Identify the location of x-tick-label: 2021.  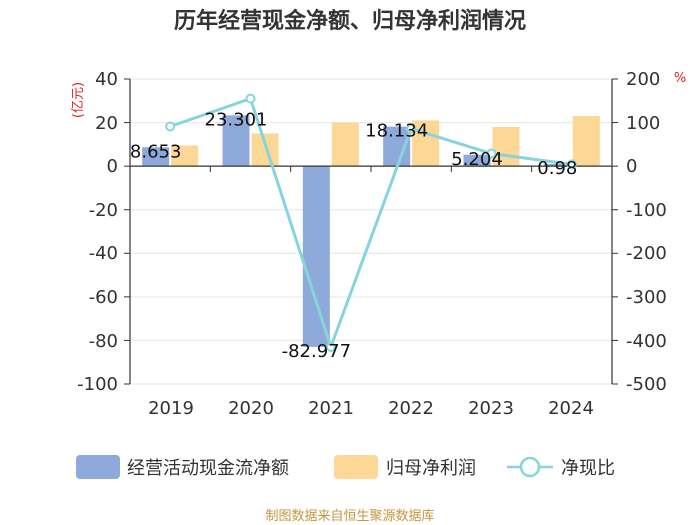
(331, 408).